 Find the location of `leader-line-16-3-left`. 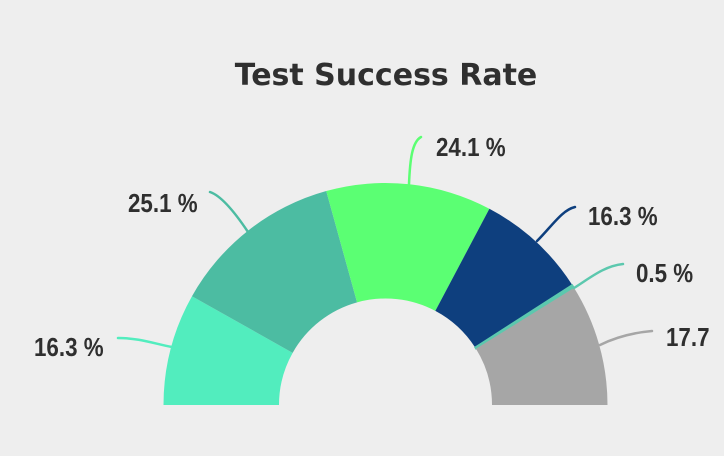

leader-line-16-3-left is located at coordinates (145, 342).